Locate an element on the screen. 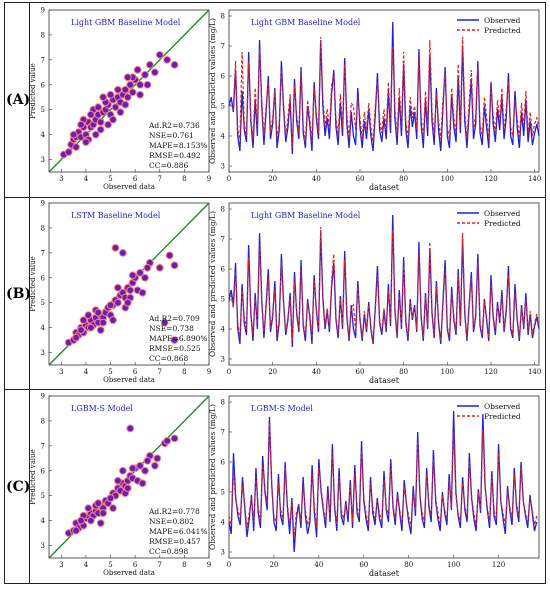  b-scatter-stat-0: Ad.R2=0.709 is located at coordinates (174, 318).